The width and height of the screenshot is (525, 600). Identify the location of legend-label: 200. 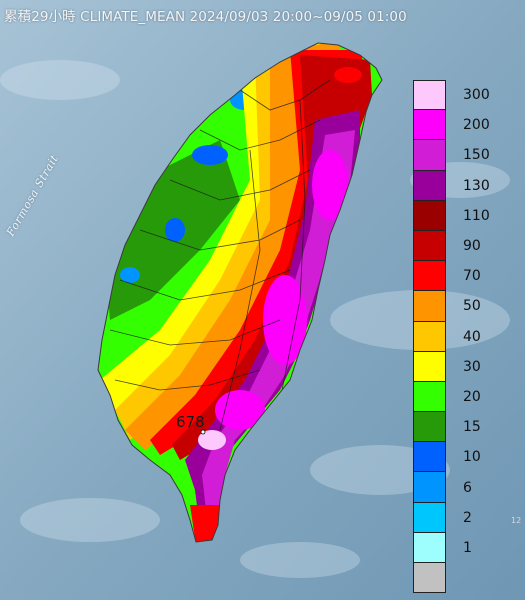
(476, 125).